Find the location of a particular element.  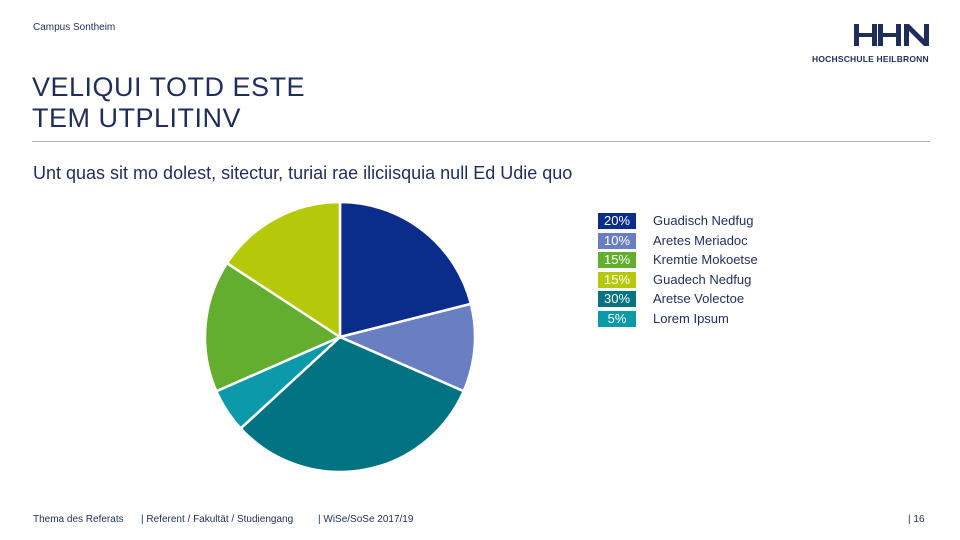

legend-percent: 10% is located at coordinates (617, 240).